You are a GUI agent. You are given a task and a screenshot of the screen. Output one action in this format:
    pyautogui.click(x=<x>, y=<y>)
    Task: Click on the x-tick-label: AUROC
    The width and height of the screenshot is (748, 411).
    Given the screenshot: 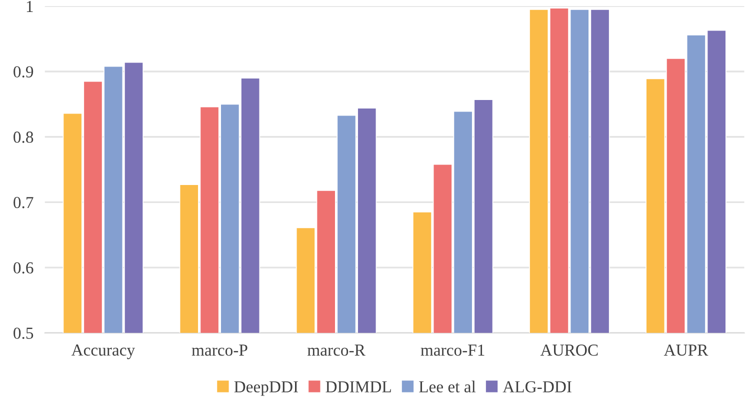 What is the action you would take?
    pyautogui.click(x=569, y=350)
    